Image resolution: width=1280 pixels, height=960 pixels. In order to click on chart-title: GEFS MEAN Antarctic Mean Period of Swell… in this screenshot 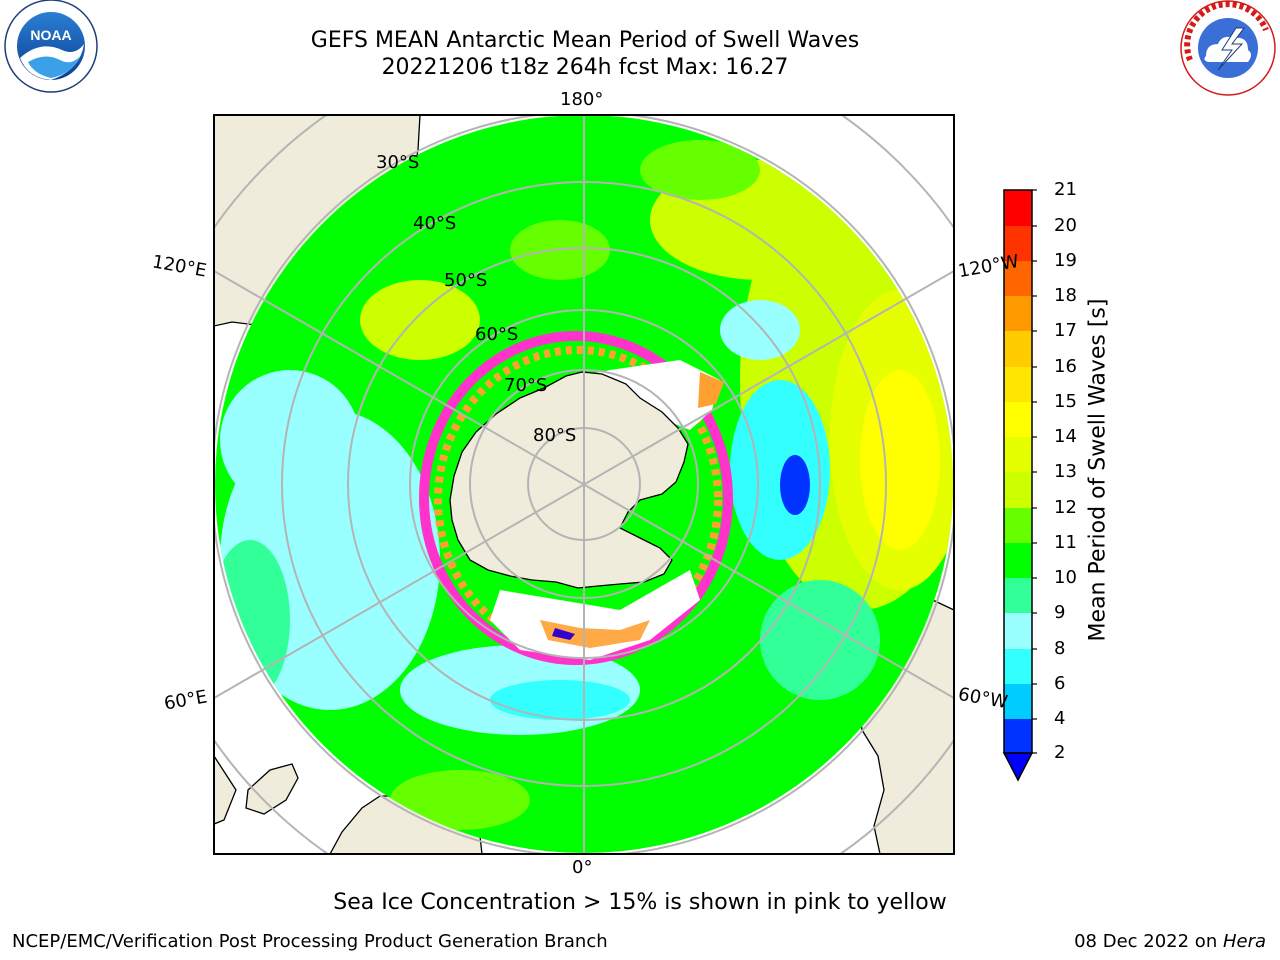, I will do `click(585, 40)`.